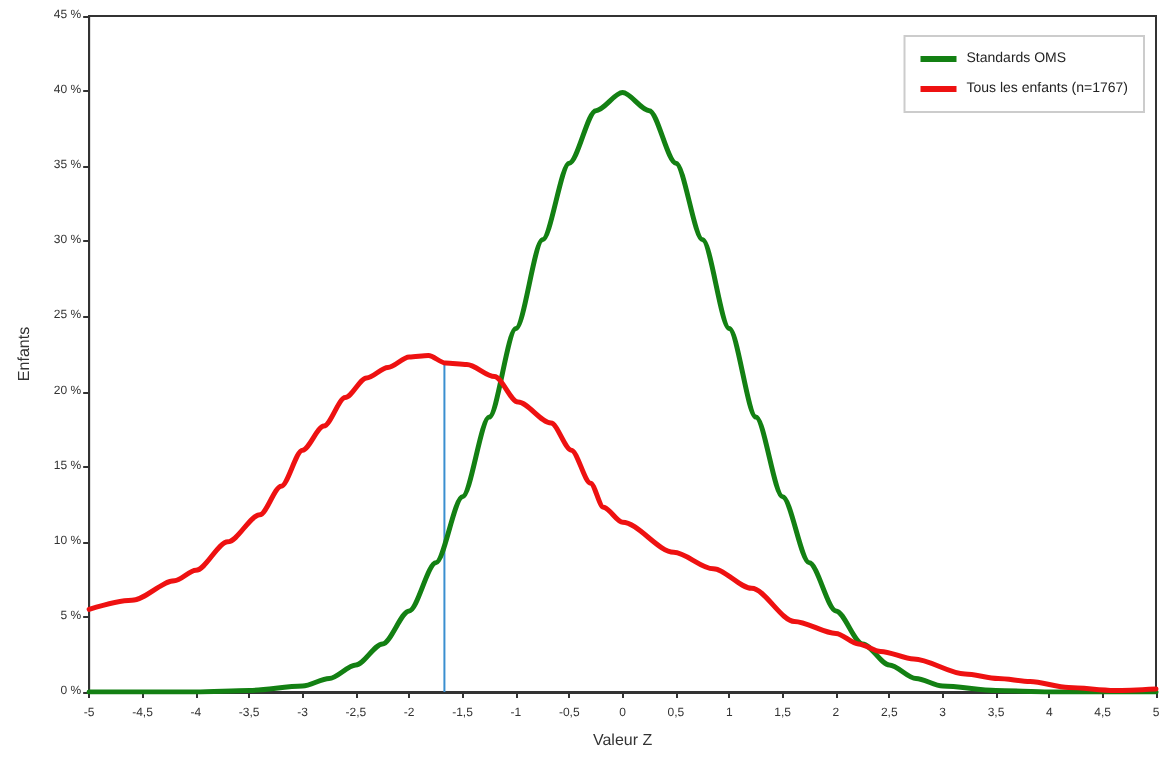 This screenshot has width=1168, height=764. Describe the element at coordinates (24, 354) in the screenshot. I see `y-axis-title: Enfants` at that location.